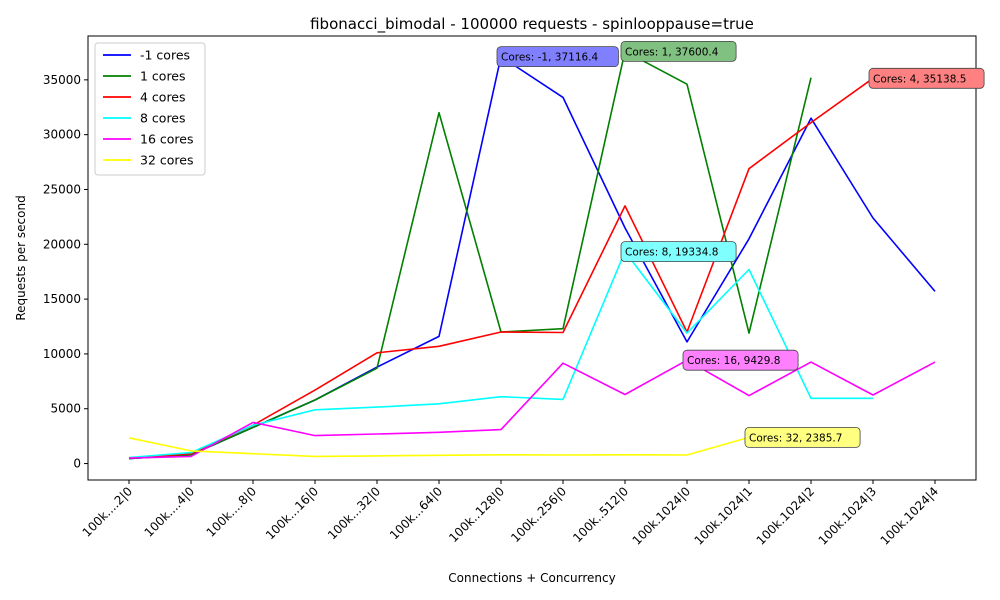  What do you see at coordinates (62, 80) in the screenshot?
I see `y-tick-label: 35000` at bounding box center [62, 80].